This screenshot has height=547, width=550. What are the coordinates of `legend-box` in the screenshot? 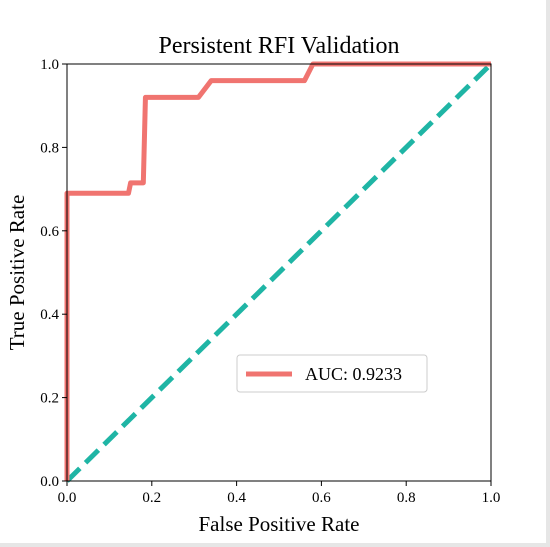 It's located at (332, 373).